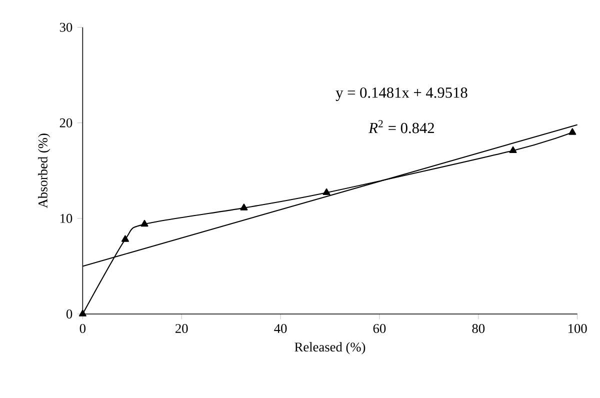 Image resolution: width=600 pixels, height=398 pixels. What do you see at coordinates (478, 329) in the screenshot?
I see `x-tick-label: 80` at bounding box center [478, 329].